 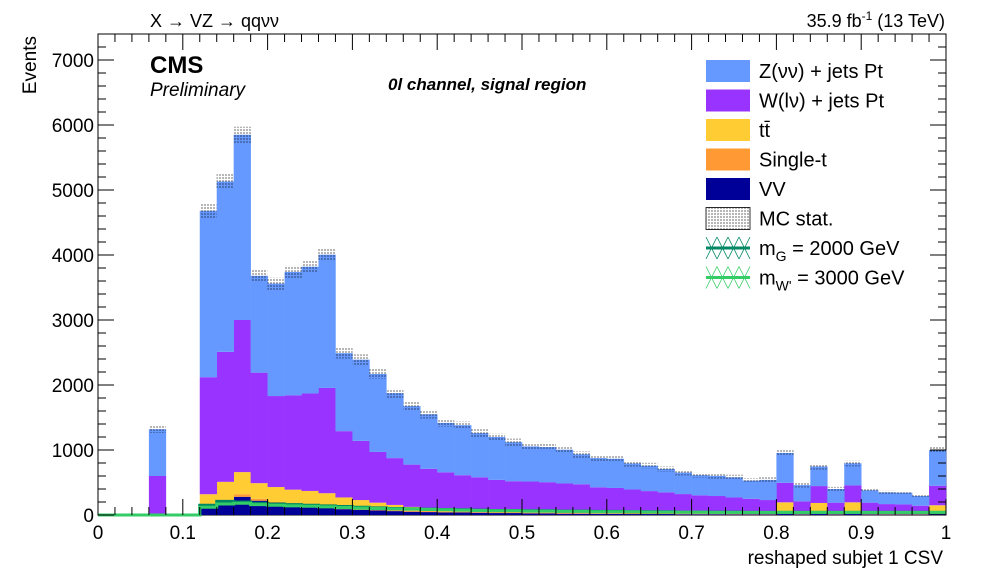 I want to click on legend-label-signal_w: mW' = 3000 GeV, so click(x=832, y=281).